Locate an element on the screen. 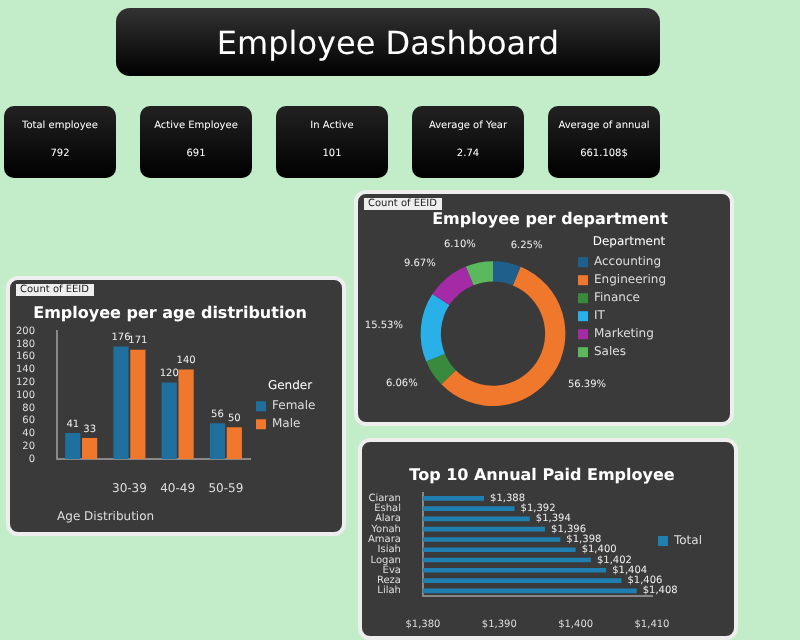  chart-title: Employee per age distribution is located at coordinates (170, 312).